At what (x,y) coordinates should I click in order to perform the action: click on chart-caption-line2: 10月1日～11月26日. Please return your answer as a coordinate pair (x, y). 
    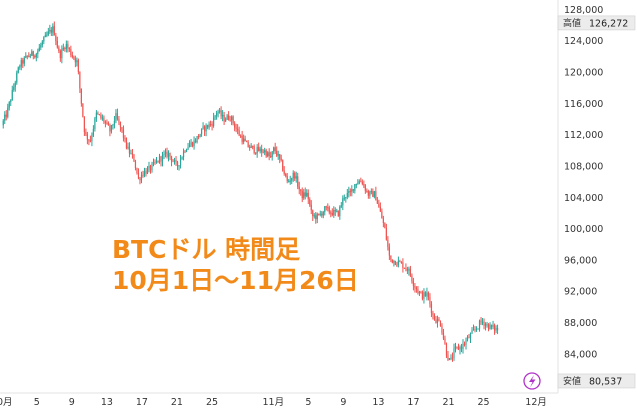
    Looking at the image, I should click on (235, 280).